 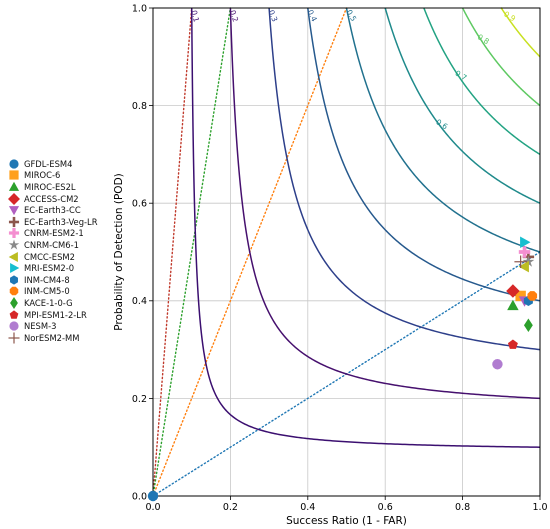 What do you see at coordinates (462, 507) in the screenshot?
I see `x-tick-label: 0.8` at bounding box center [462, 507].